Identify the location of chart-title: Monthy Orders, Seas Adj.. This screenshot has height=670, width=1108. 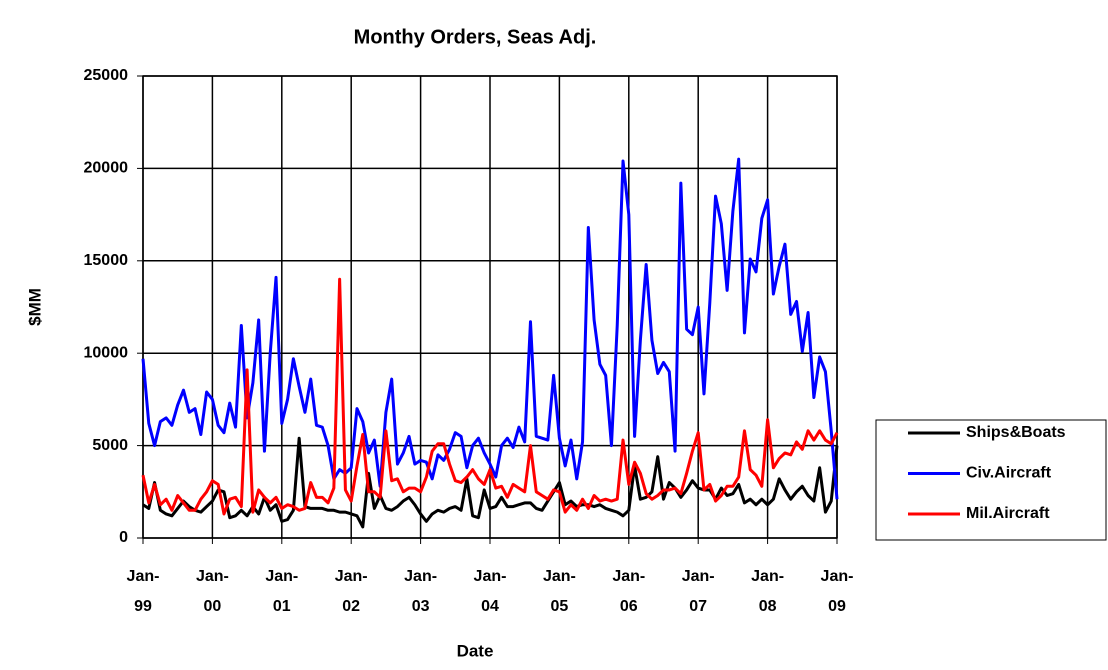
(475, 37).